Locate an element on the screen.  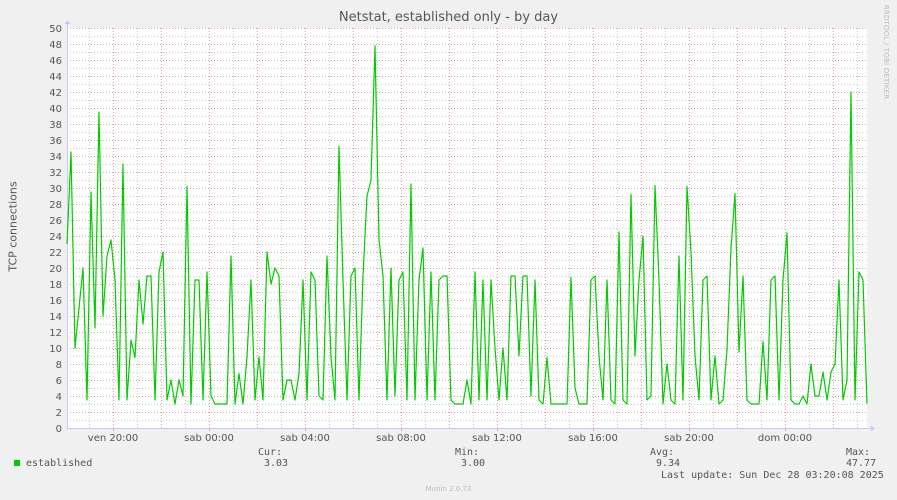
x-tick-label: sab 04:00 is located at coordinates (305, 438).